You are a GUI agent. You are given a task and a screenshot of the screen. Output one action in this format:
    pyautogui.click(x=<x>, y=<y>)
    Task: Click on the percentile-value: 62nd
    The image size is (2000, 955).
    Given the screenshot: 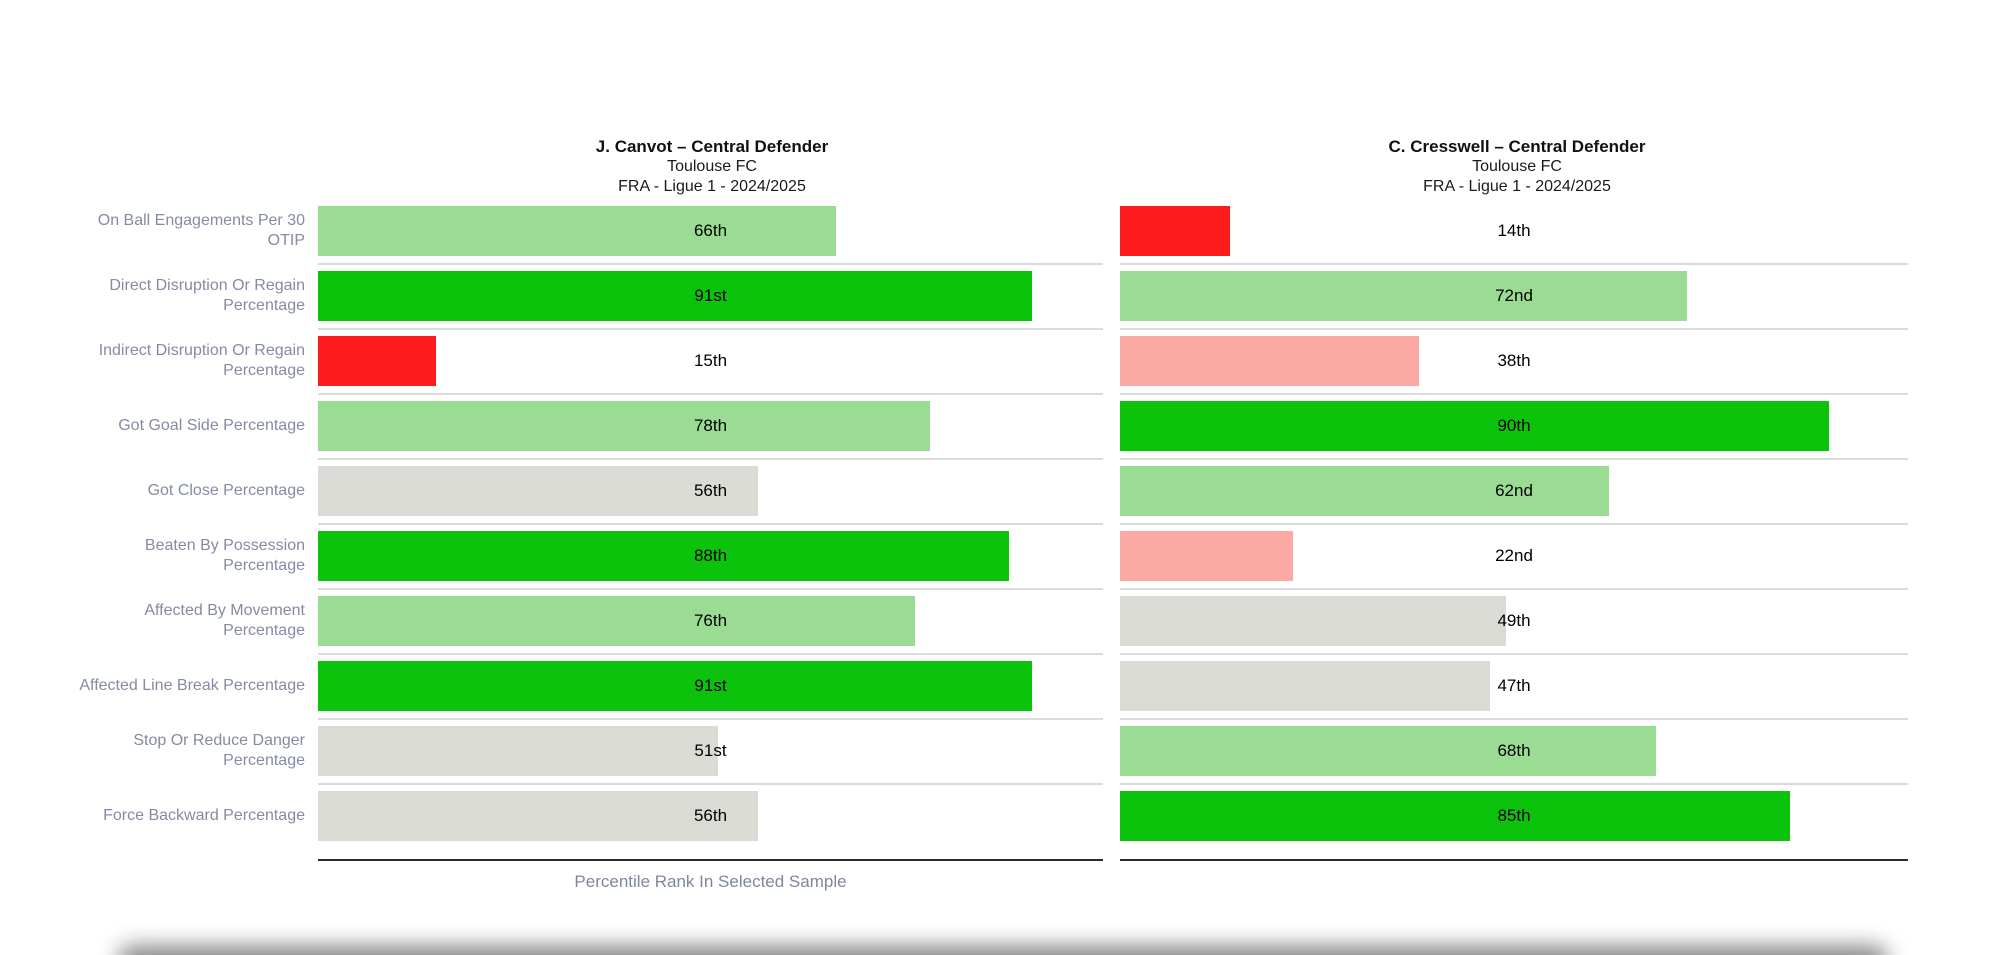 What is the action you would take?
    pyautogui.click(x=1514, y=490)
    